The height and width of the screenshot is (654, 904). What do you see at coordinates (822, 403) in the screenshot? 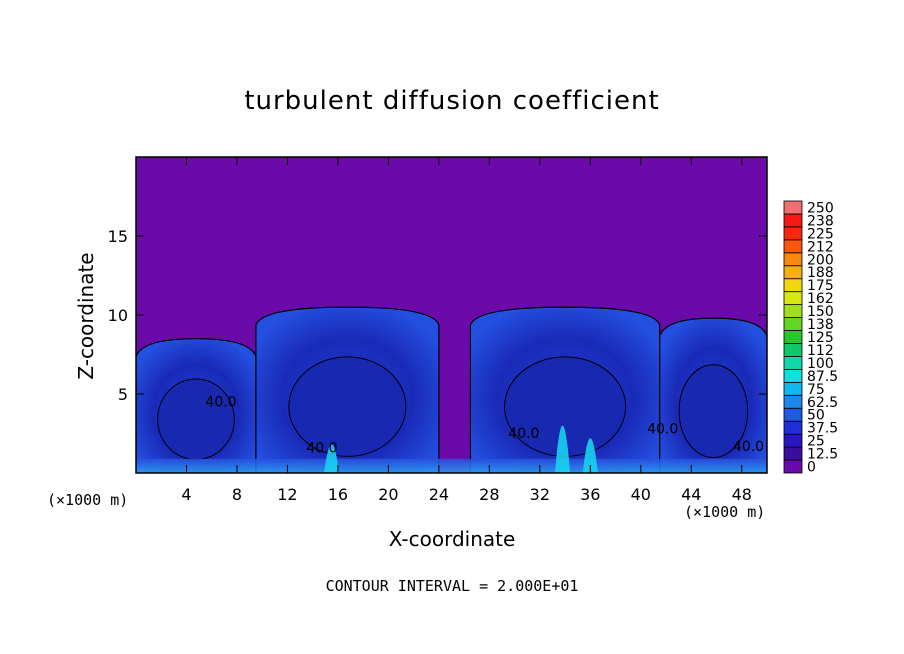
I see `colorbar-label-5: 62.5` at bounding box center [822, 403].